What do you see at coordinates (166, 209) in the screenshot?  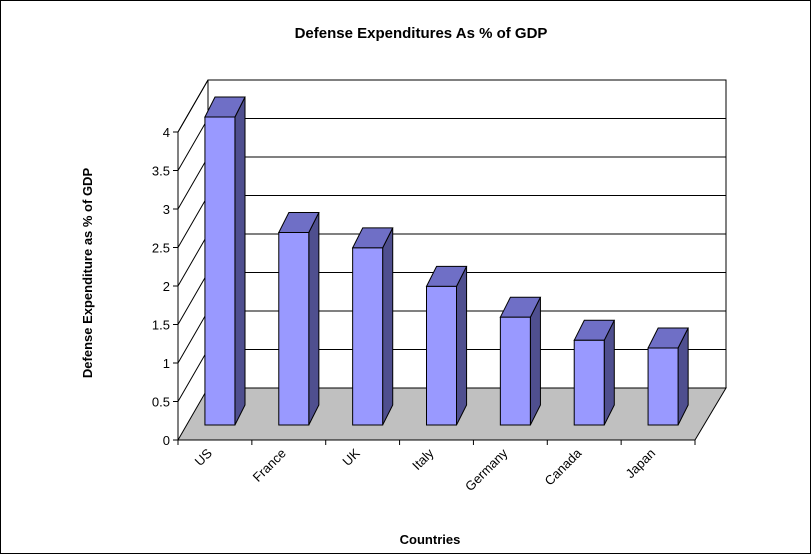 I see `y-tick-label: 3` at bounding box center [166, 209].